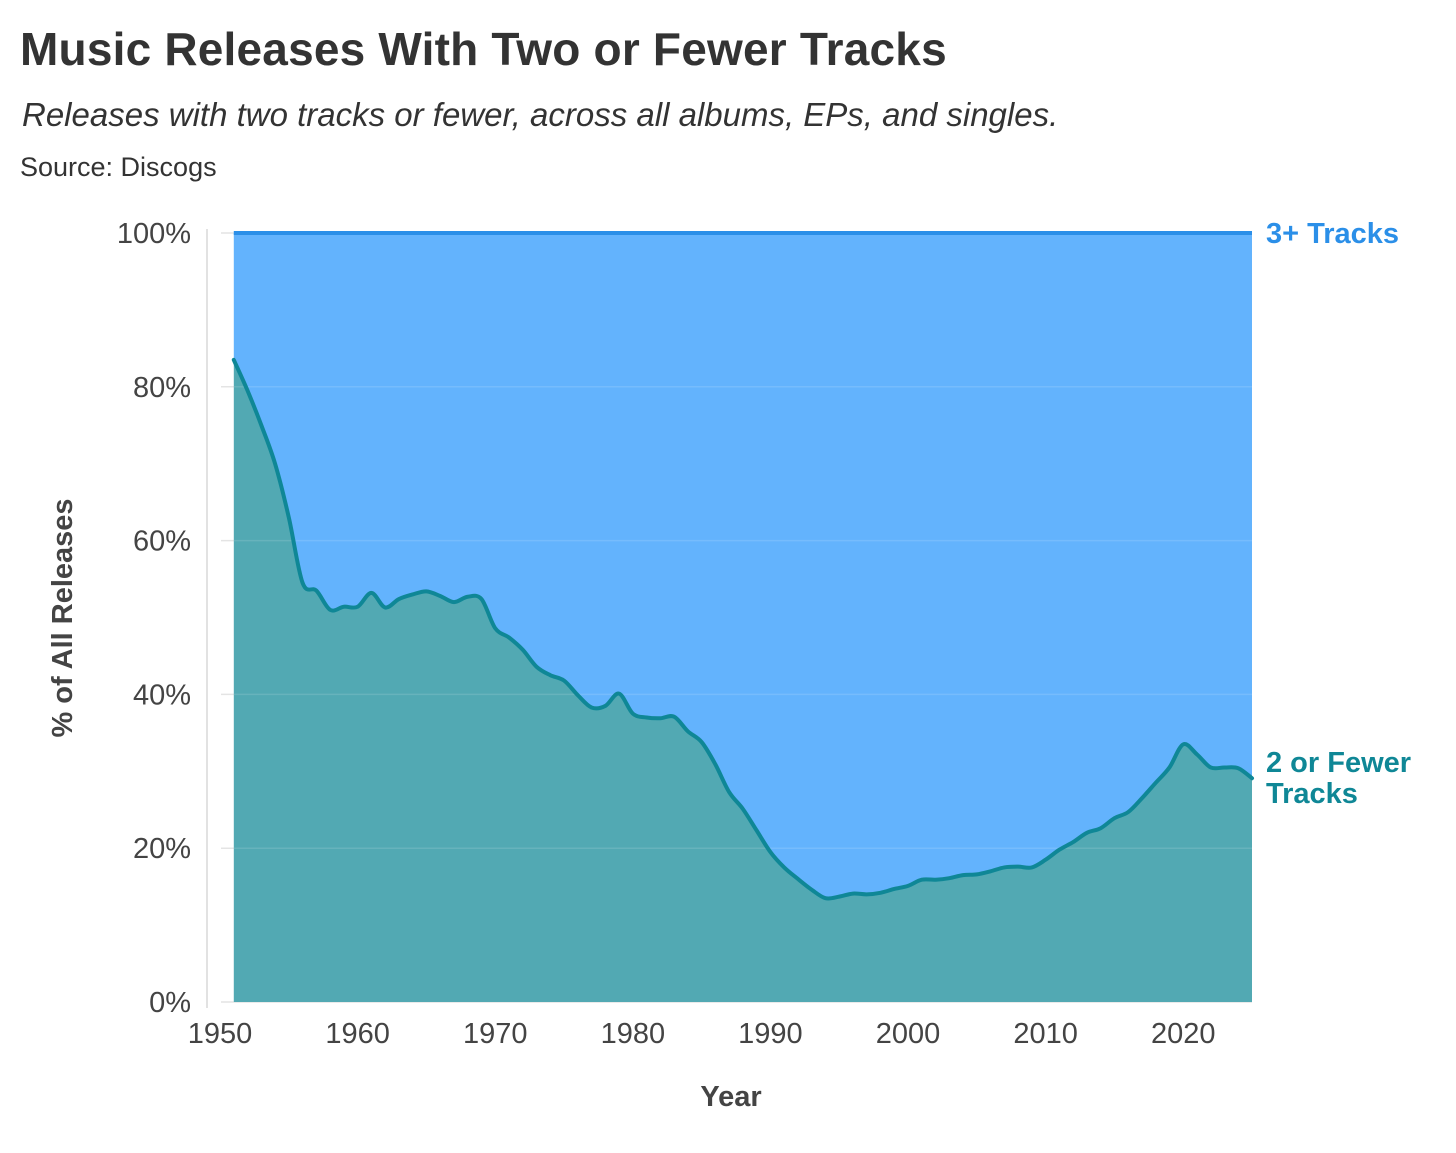 The width and height of the screenshot is (1456, 1153). What do you see at coordinates (162, 695) in the screenshot?
I see `y-tick-label: 40%` at bounding box center [162, 695].